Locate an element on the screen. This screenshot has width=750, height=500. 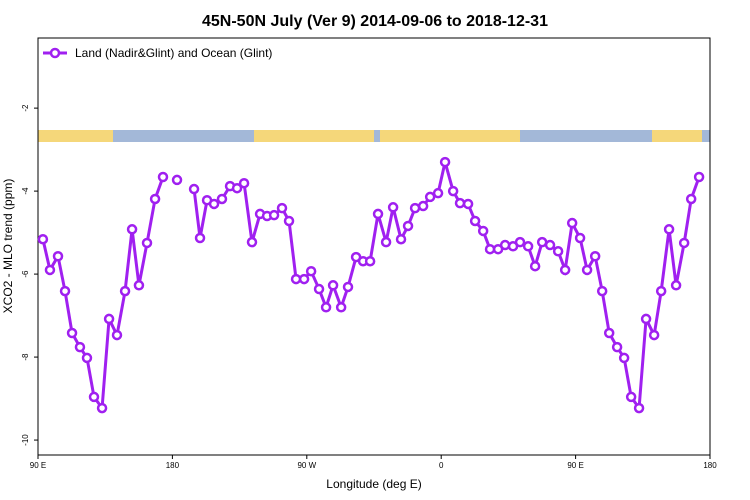
y-tick-label: -6 is located at coordinates (25, 274).